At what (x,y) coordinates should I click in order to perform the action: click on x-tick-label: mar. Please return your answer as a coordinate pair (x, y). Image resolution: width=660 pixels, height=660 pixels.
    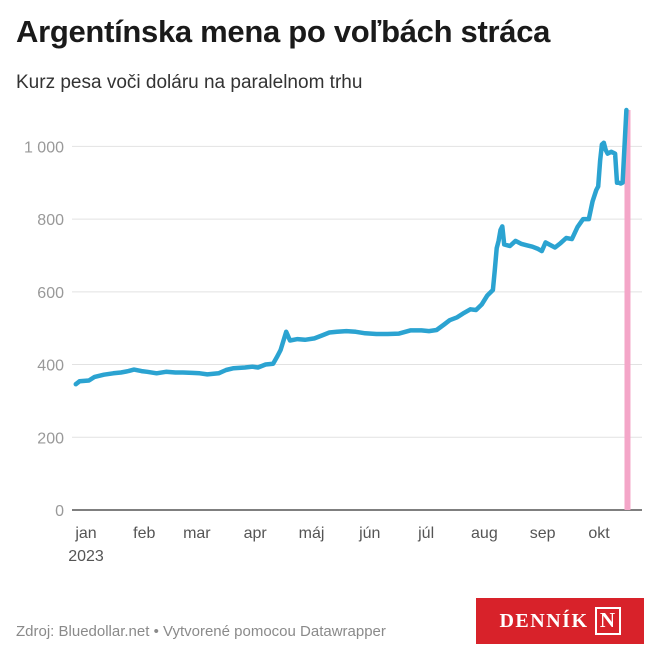
    Looking at the image, I should click on (197, 533).